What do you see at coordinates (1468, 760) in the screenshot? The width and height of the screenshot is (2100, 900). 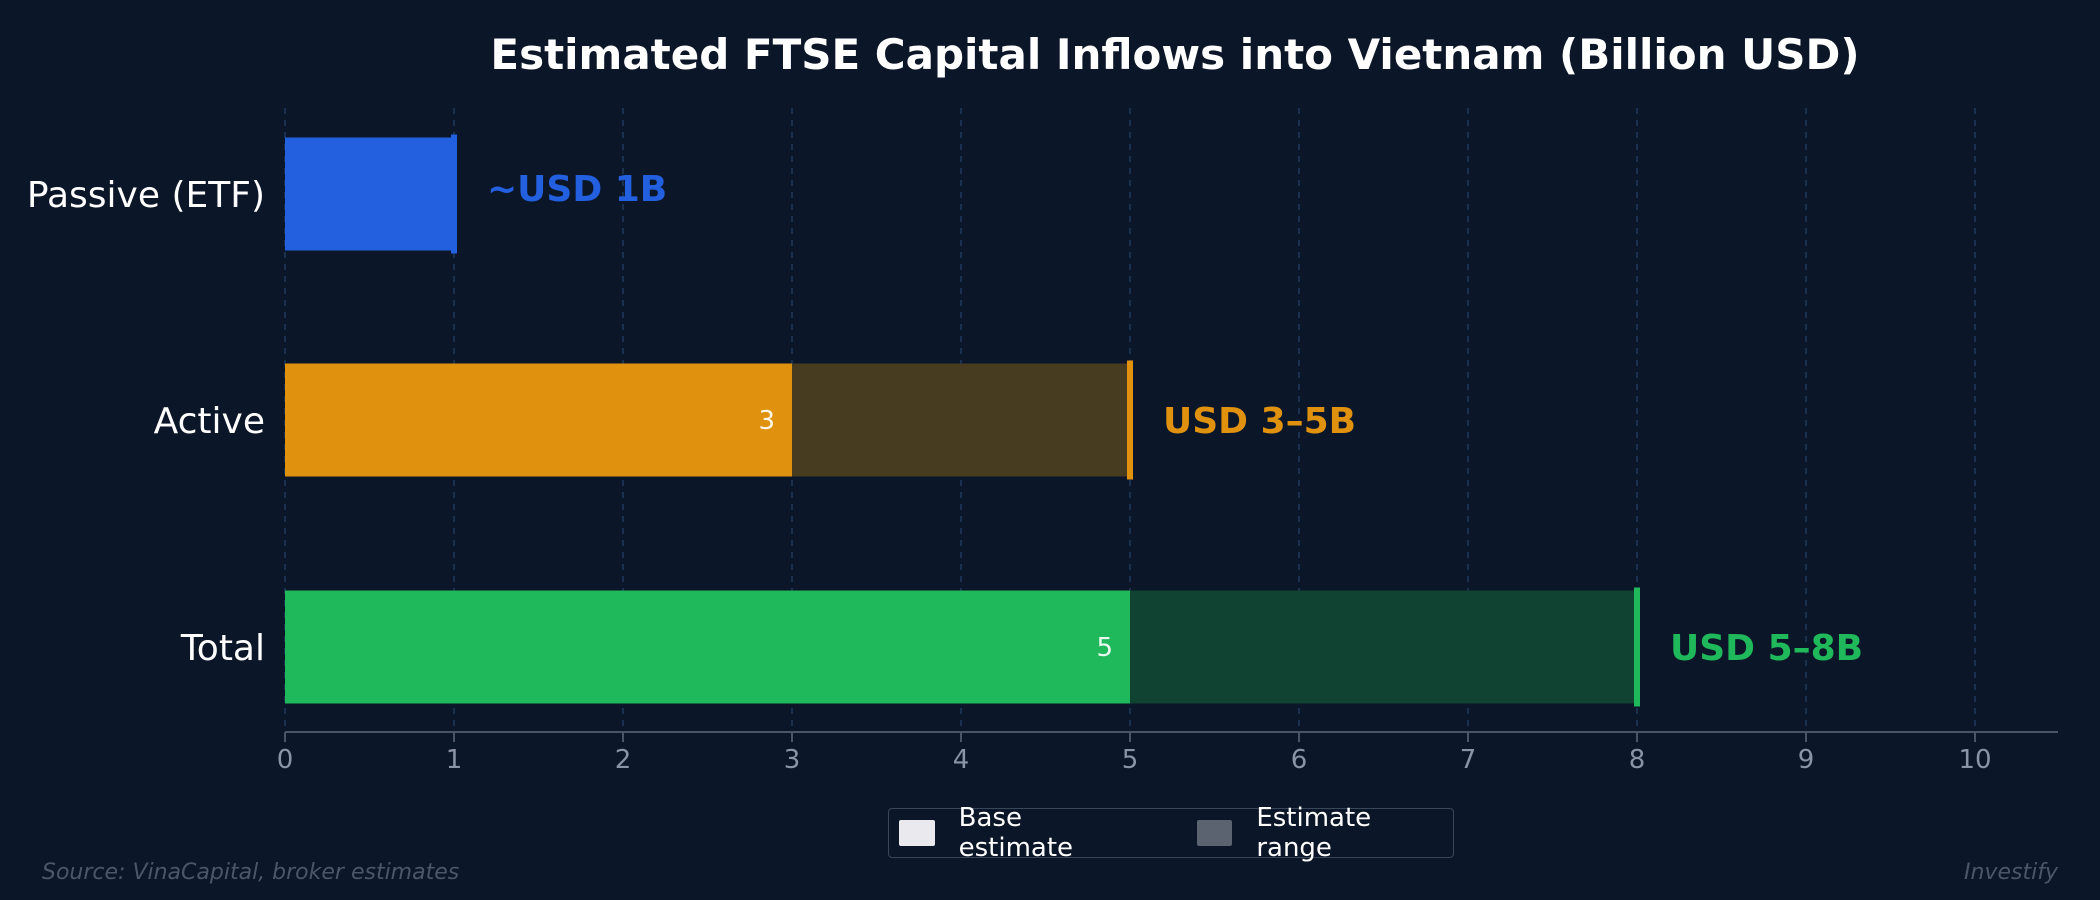 I see `x-tick-label-7: 7` at bounding box center [1468, 760].